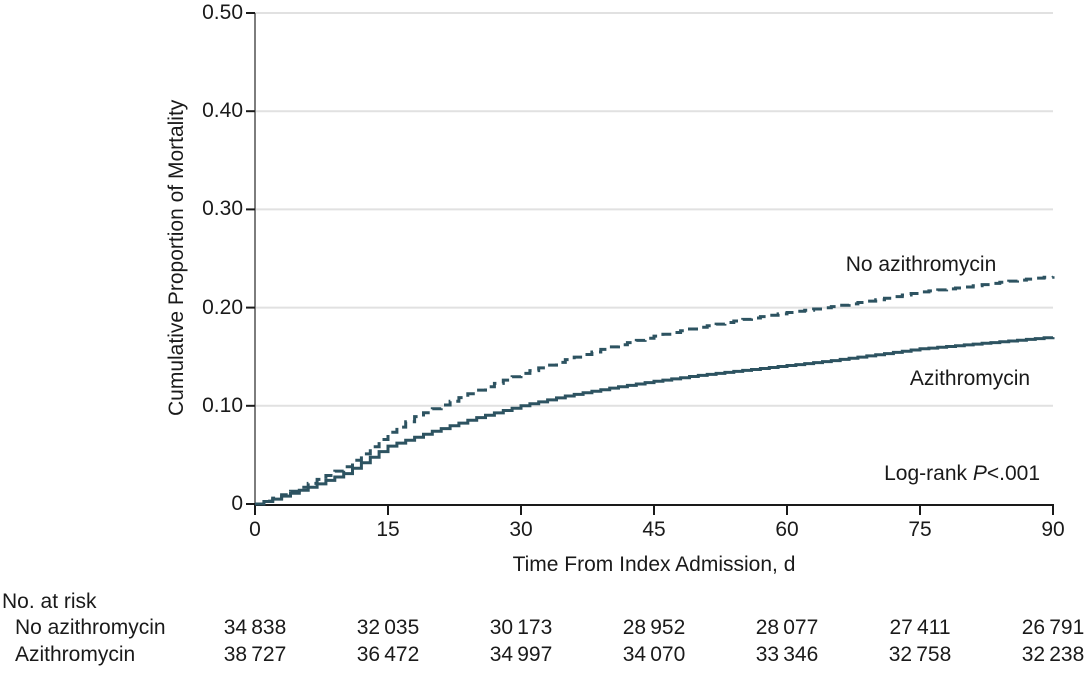 The width and height of the screenshot is (1087, 673). I want to click on log-rank-annotation: Log-rank P<.001, so click(935, 474).